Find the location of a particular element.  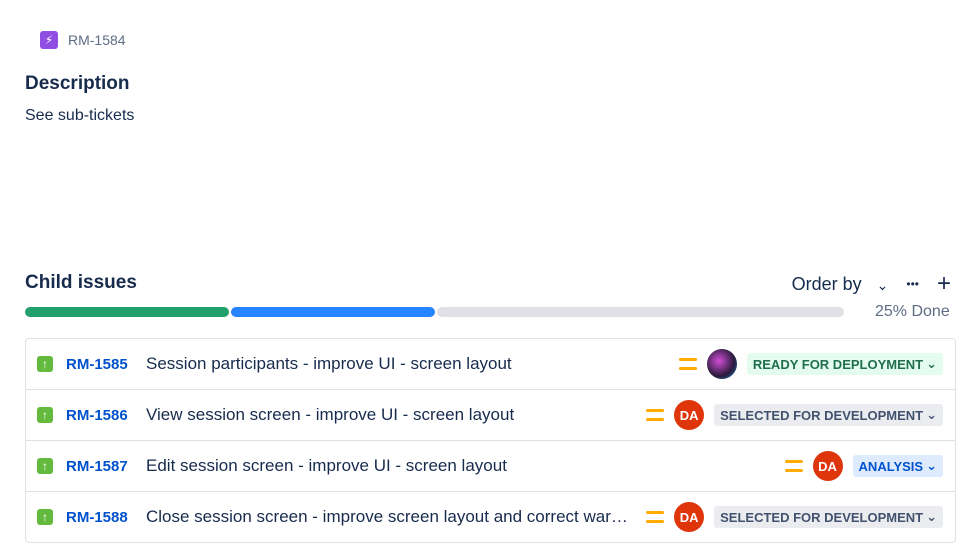

parent-issue-link: ⚡ RM-1584 is located at coordinates (83, 40).